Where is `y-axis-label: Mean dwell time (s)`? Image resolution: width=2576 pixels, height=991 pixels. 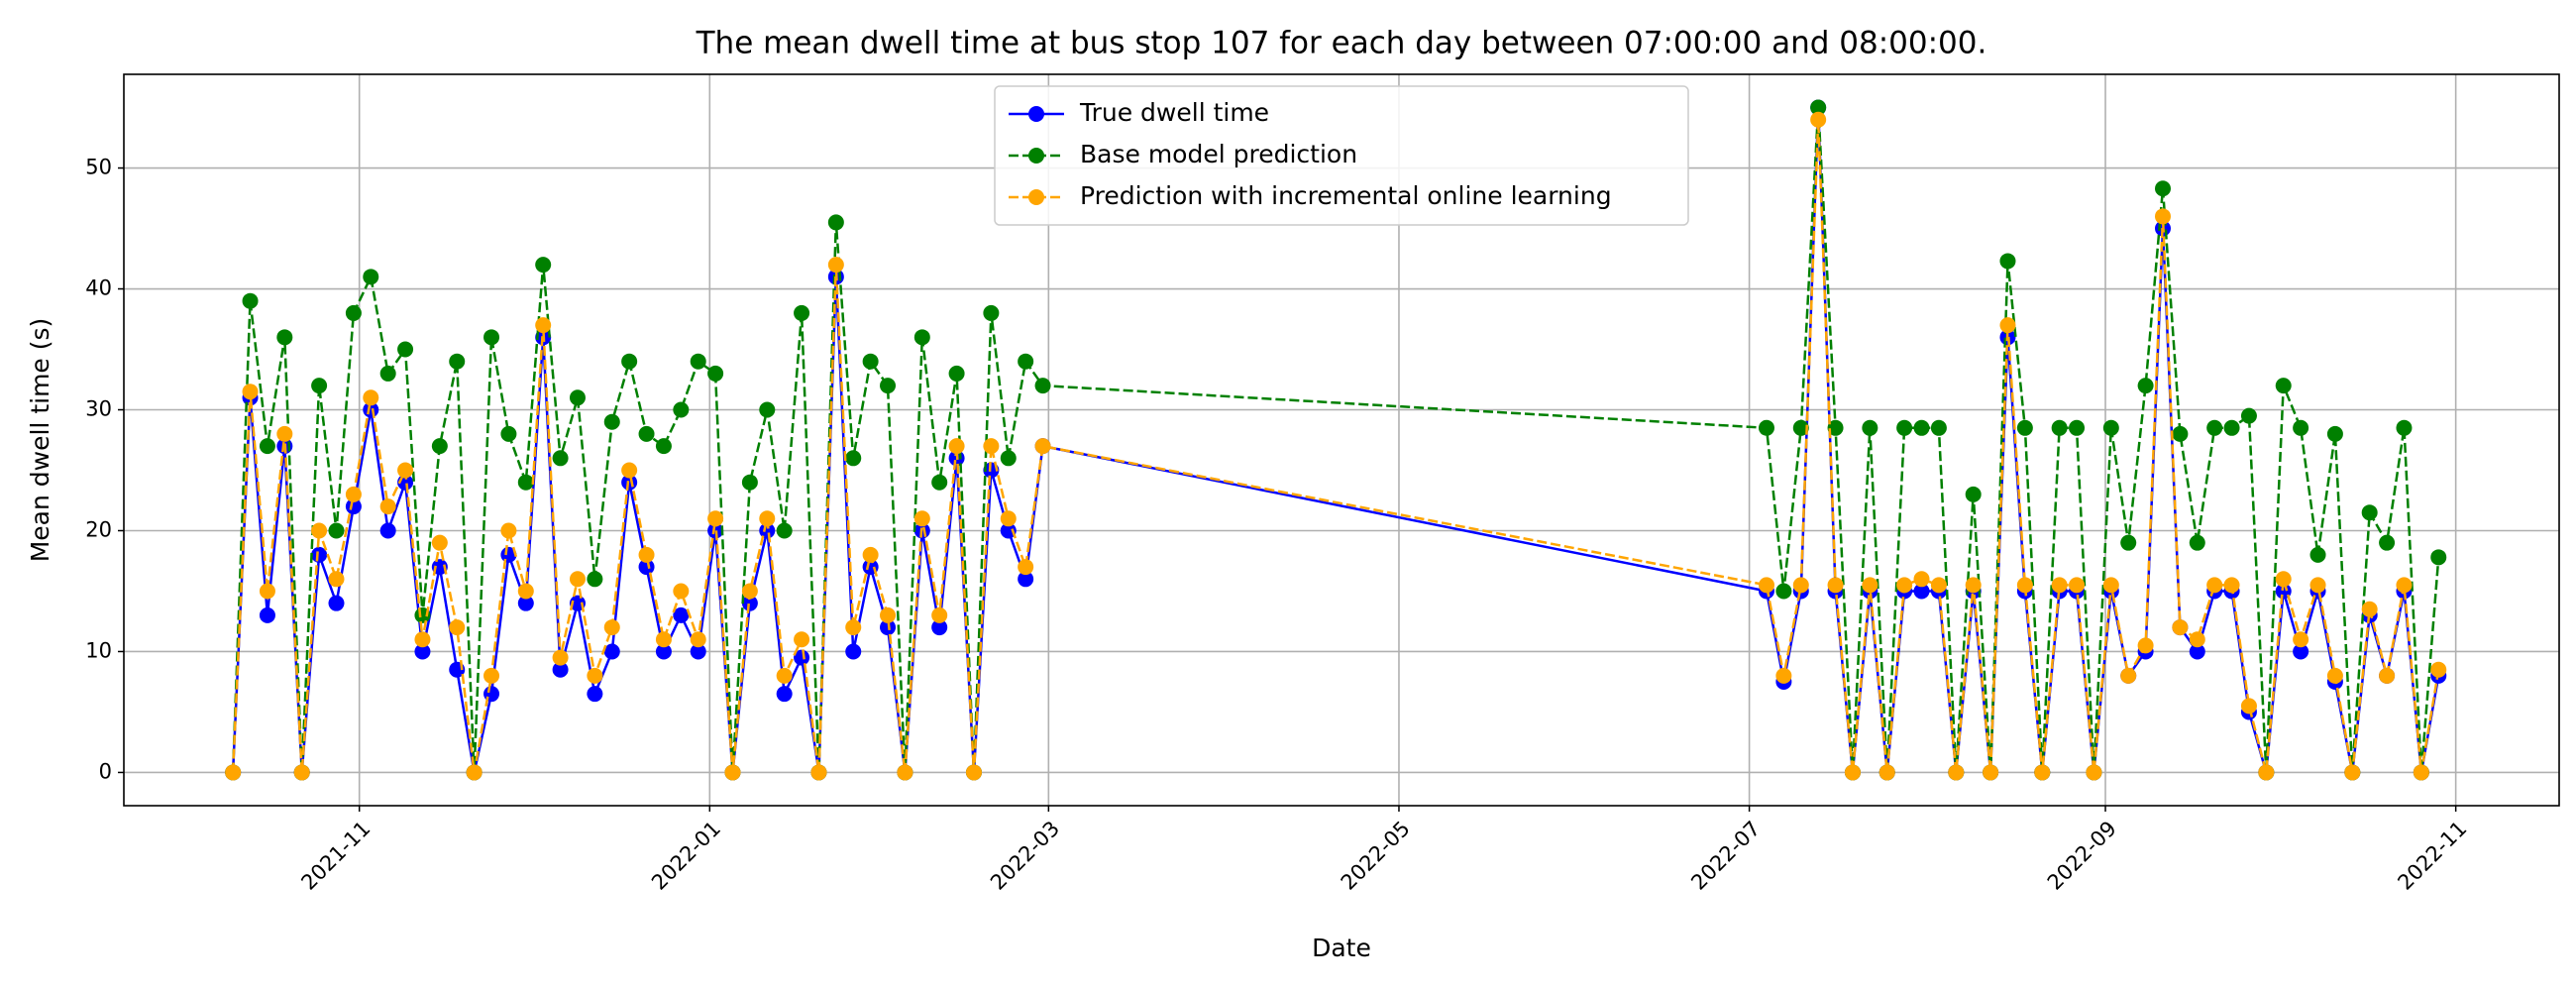 y-axis-label: Mean dwell time (s) is located at coordinates (40, 440).